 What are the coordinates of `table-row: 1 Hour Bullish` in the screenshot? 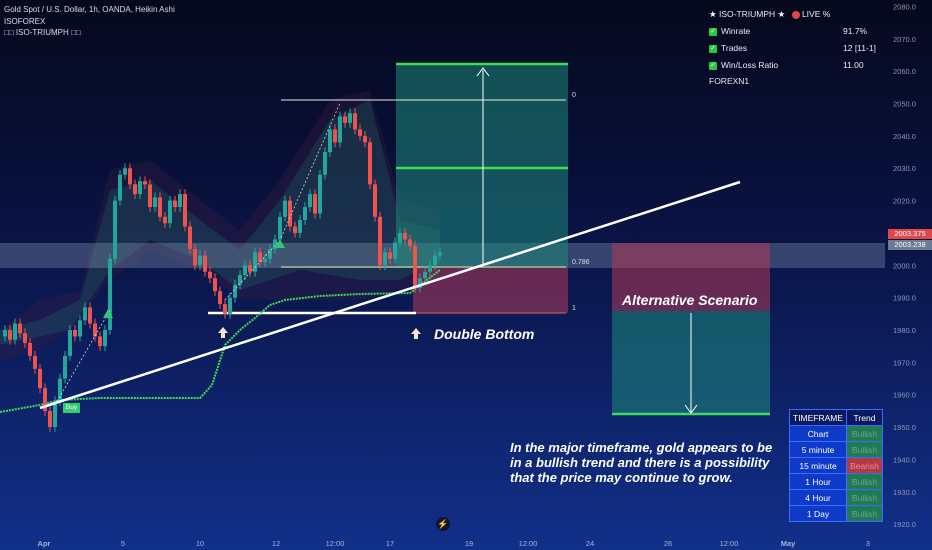 It's located at (835, 481).